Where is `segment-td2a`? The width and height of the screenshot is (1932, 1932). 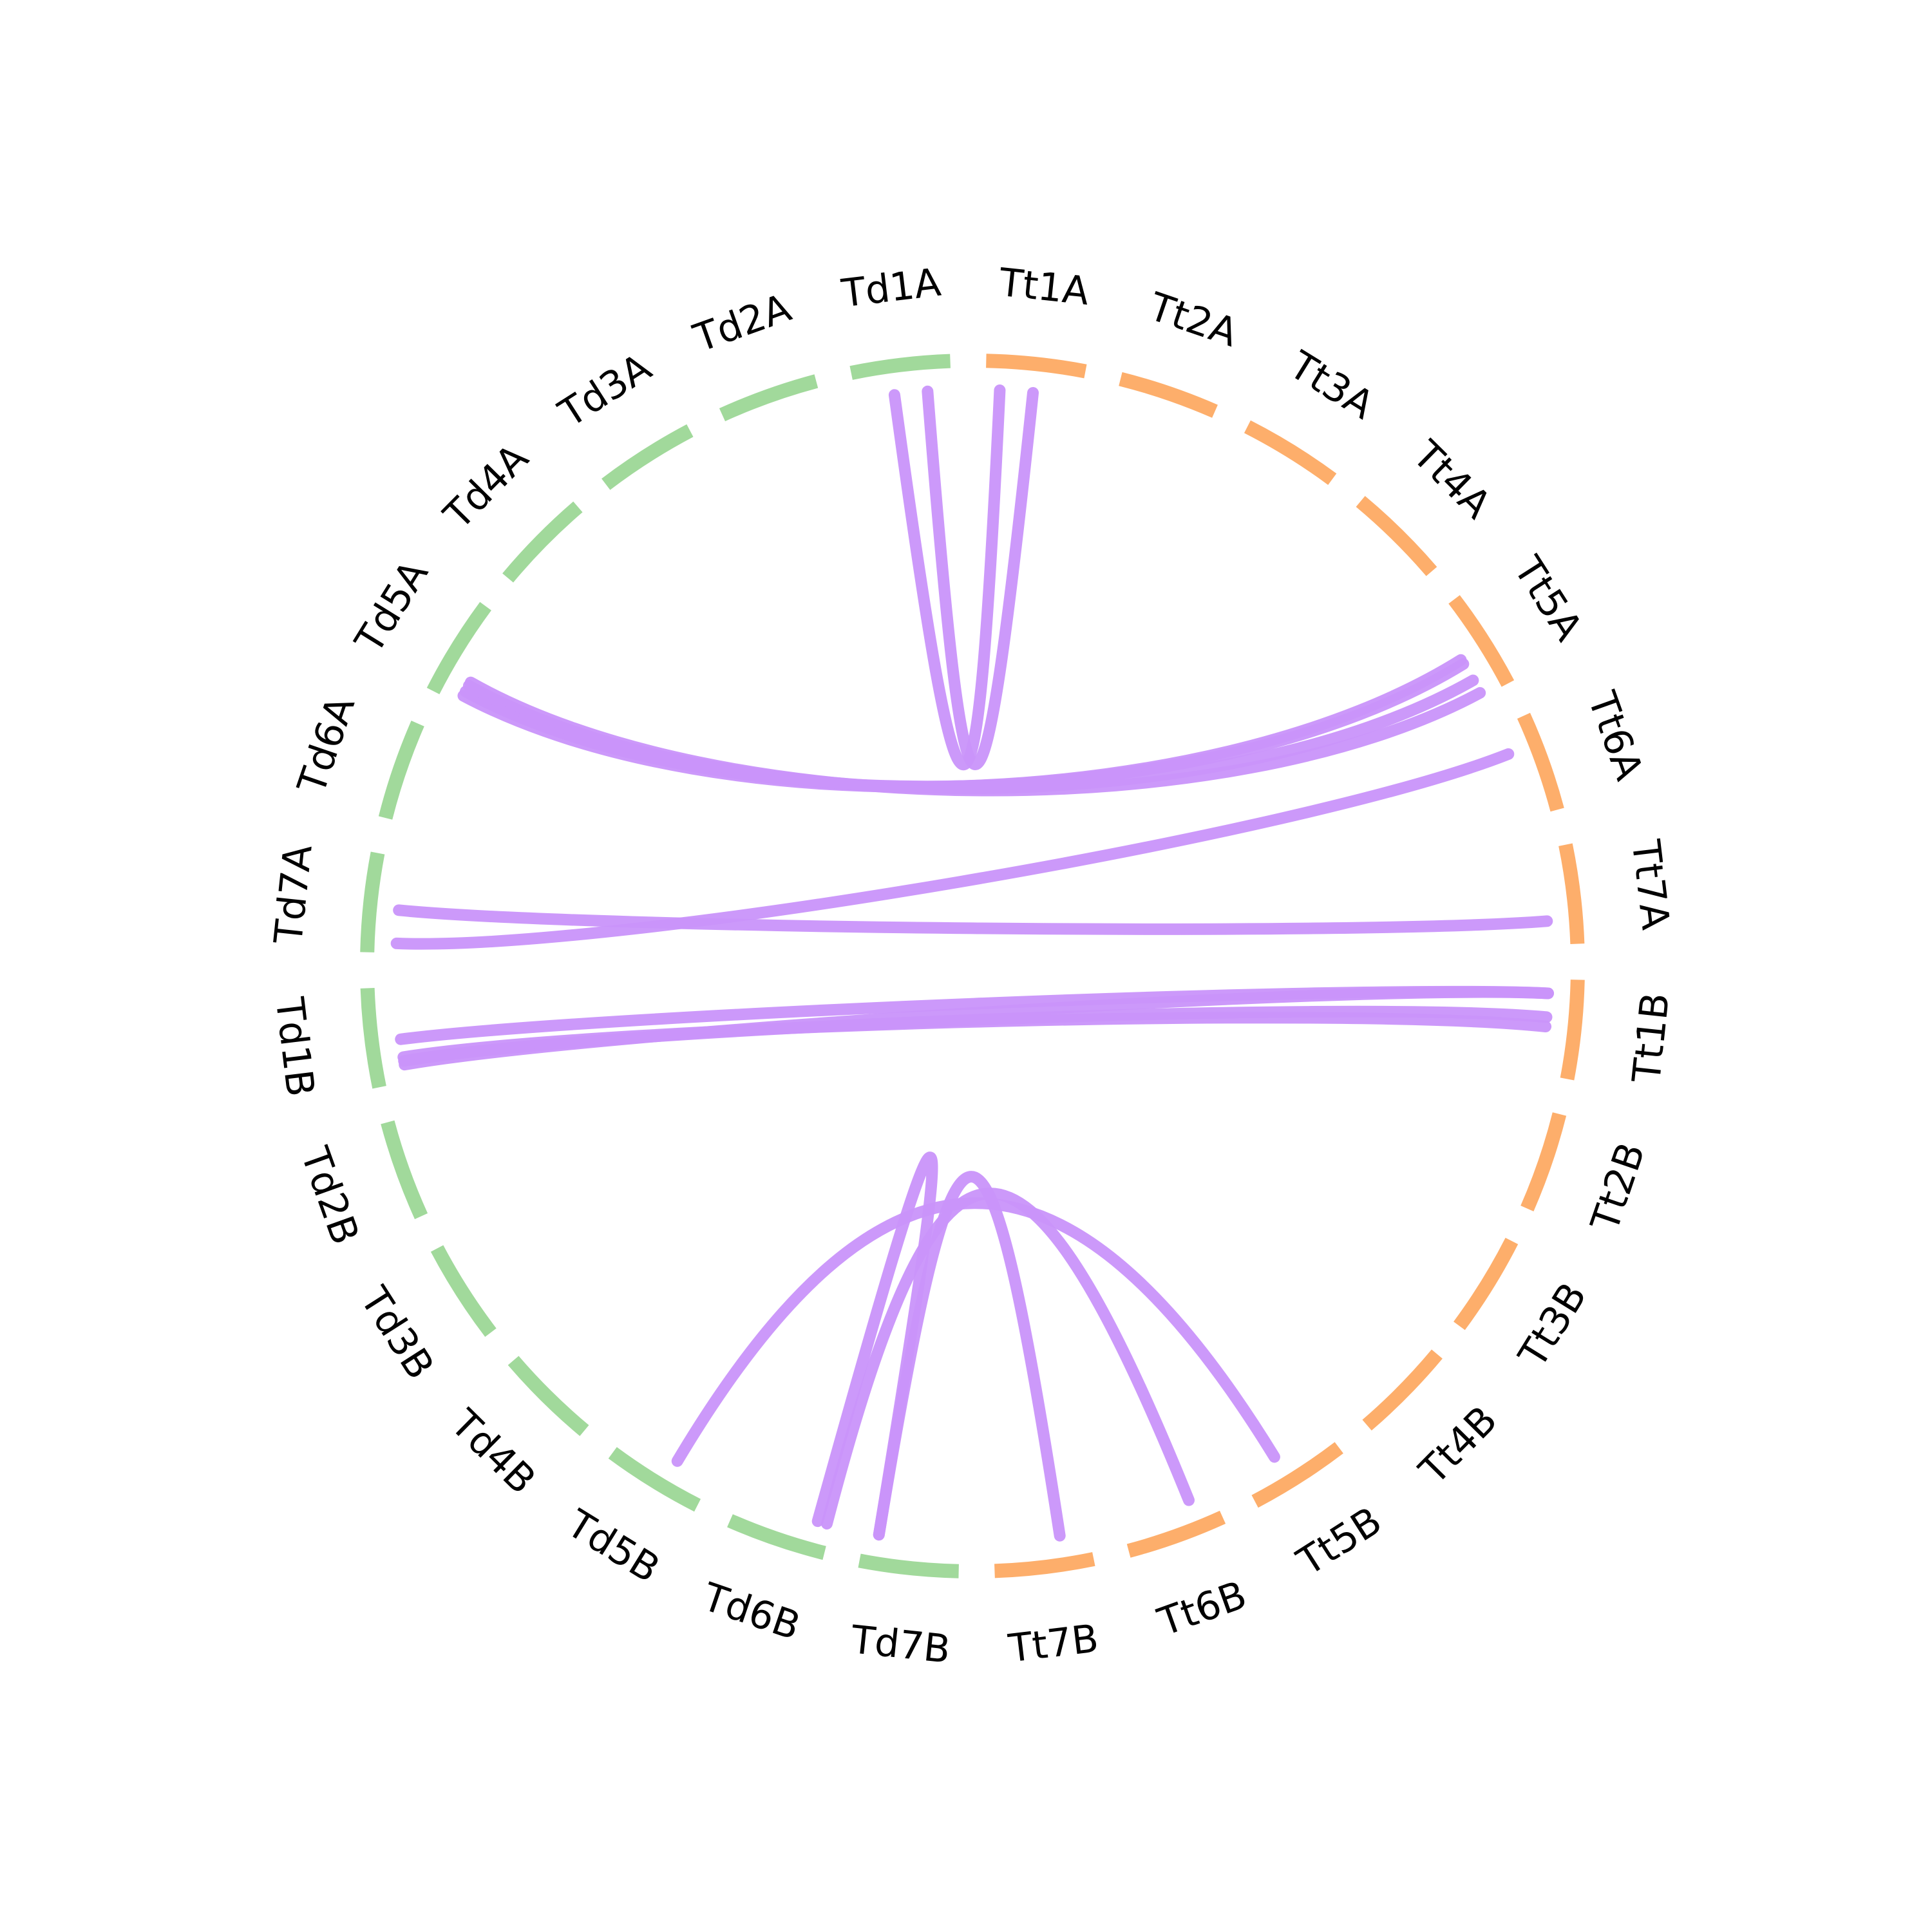 segment-td2a is located at coordinates (769, 398).